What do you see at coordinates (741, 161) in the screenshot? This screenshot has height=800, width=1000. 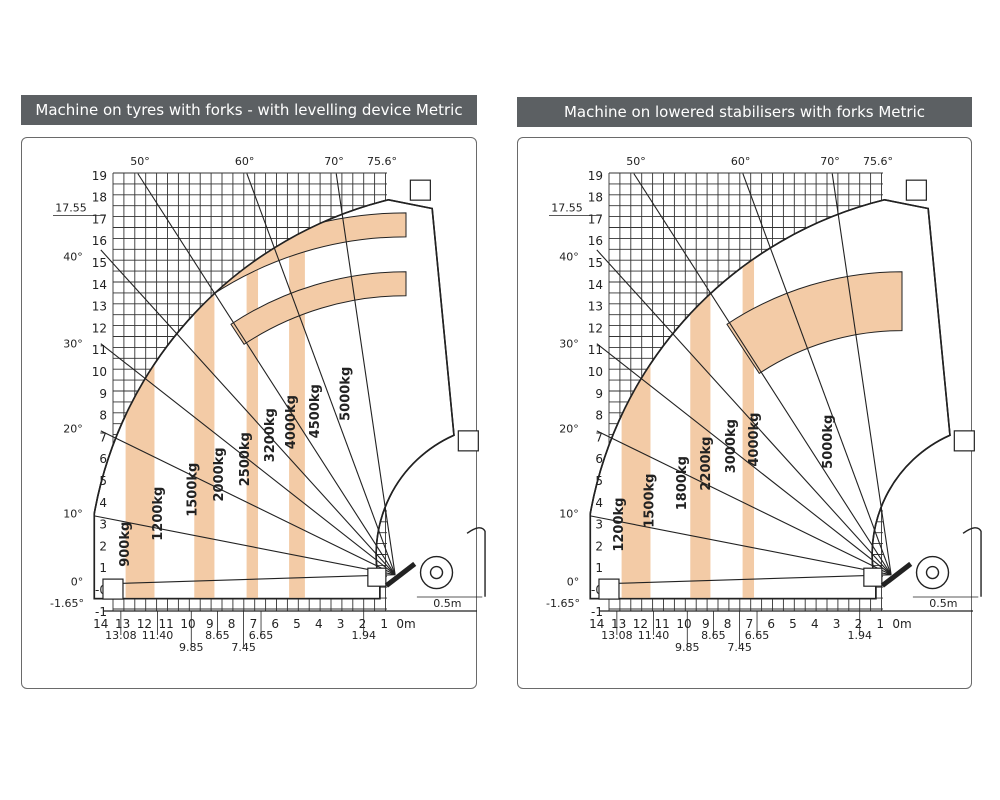 I see `angle-label: 60°` at bounding box center [741, 161].